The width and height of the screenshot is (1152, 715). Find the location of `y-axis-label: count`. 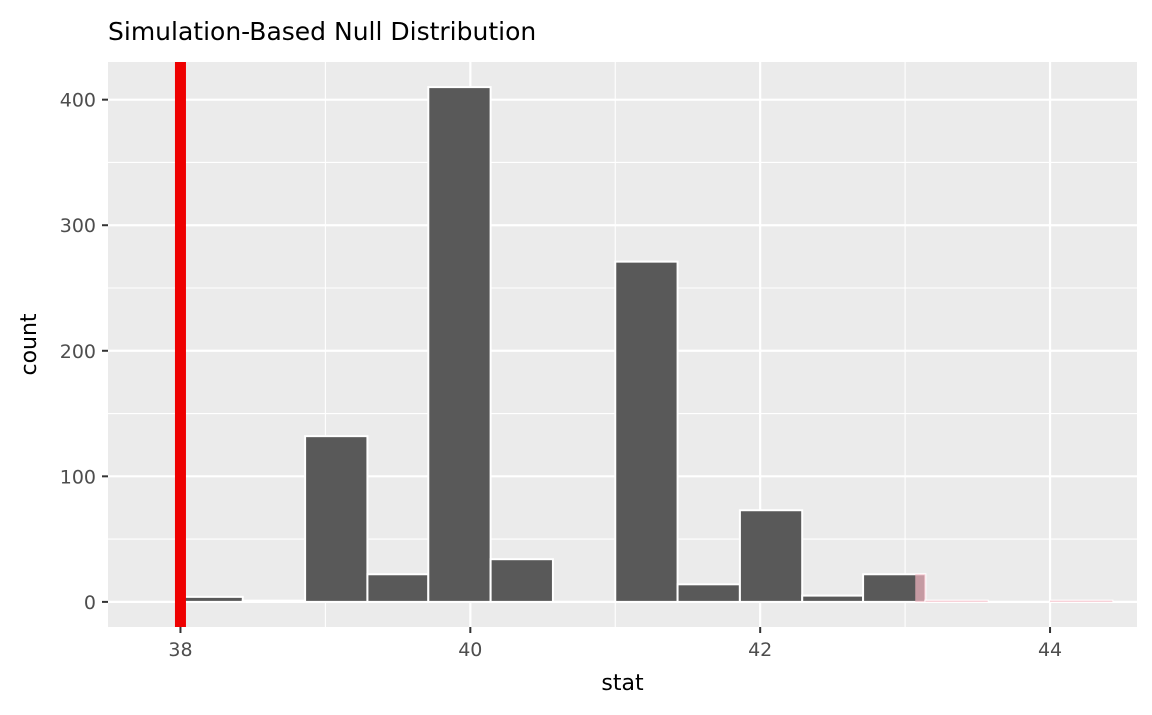

y-axis-label: count is located at coordinates (29, 344).